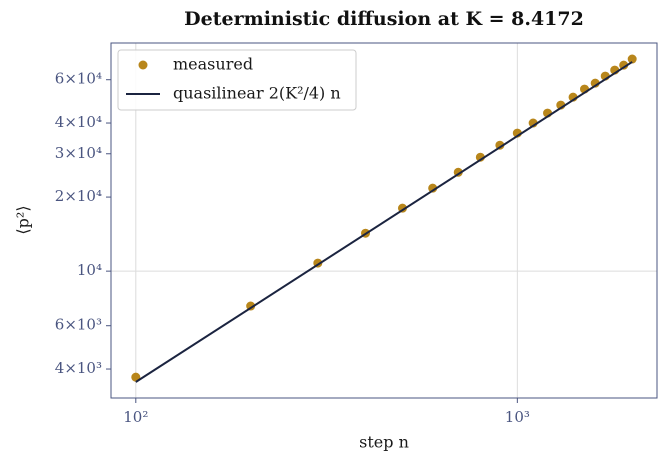 The width and height of the screenshot is (667, 465). Describe the element at coordinates (89, 270) in the screenshot. I see `y-tick-label: 10⁴` at that location.